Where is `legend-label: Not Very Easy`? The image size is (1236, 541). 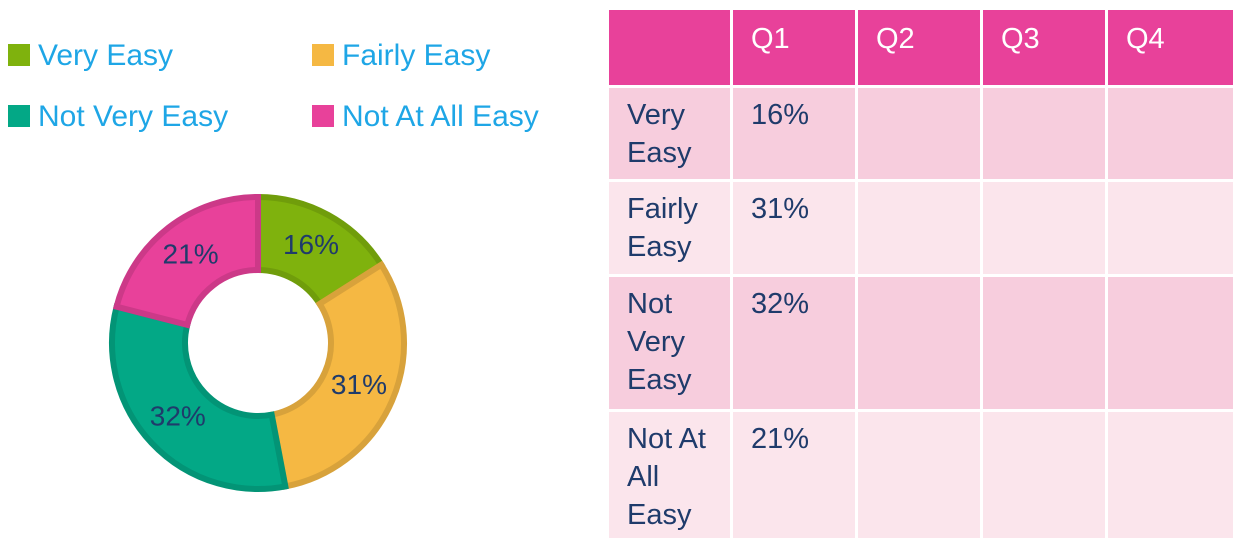
legend-label: Not Very Easy is located at coordinates (133, 116).